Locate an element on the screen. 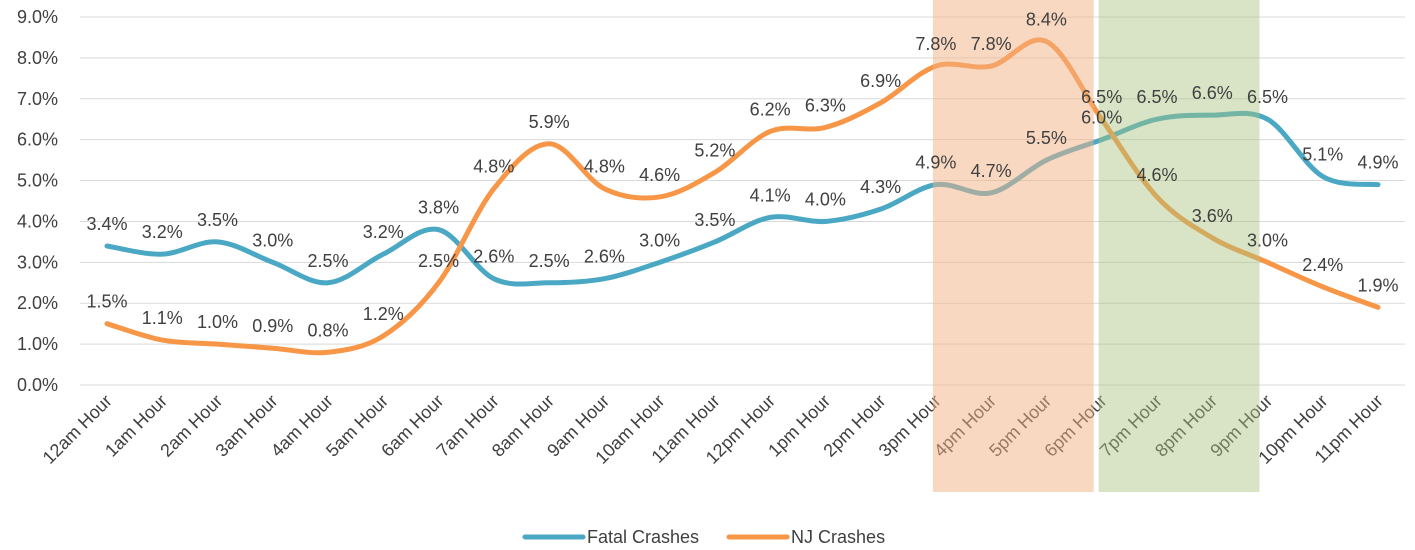  data-label: 0.8% is located at coordinates (328, 330).